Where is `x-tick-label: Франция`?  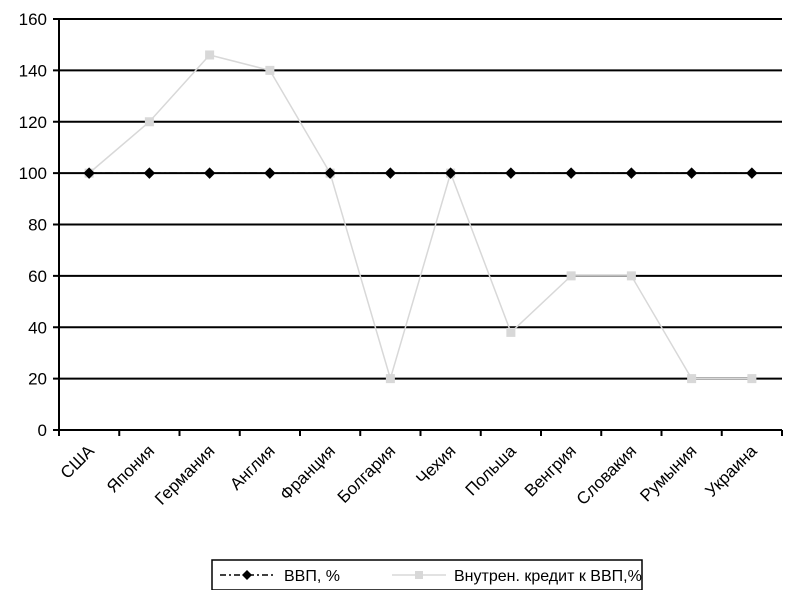 x-tick-label: Франция is located at coordinates (307, 472).